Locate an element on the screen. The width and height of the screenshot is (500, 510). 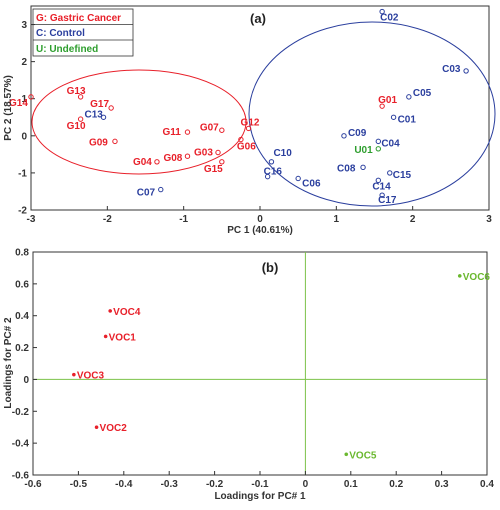
loadings-y-tick-label: 0 is located at coordinates (26, 380).